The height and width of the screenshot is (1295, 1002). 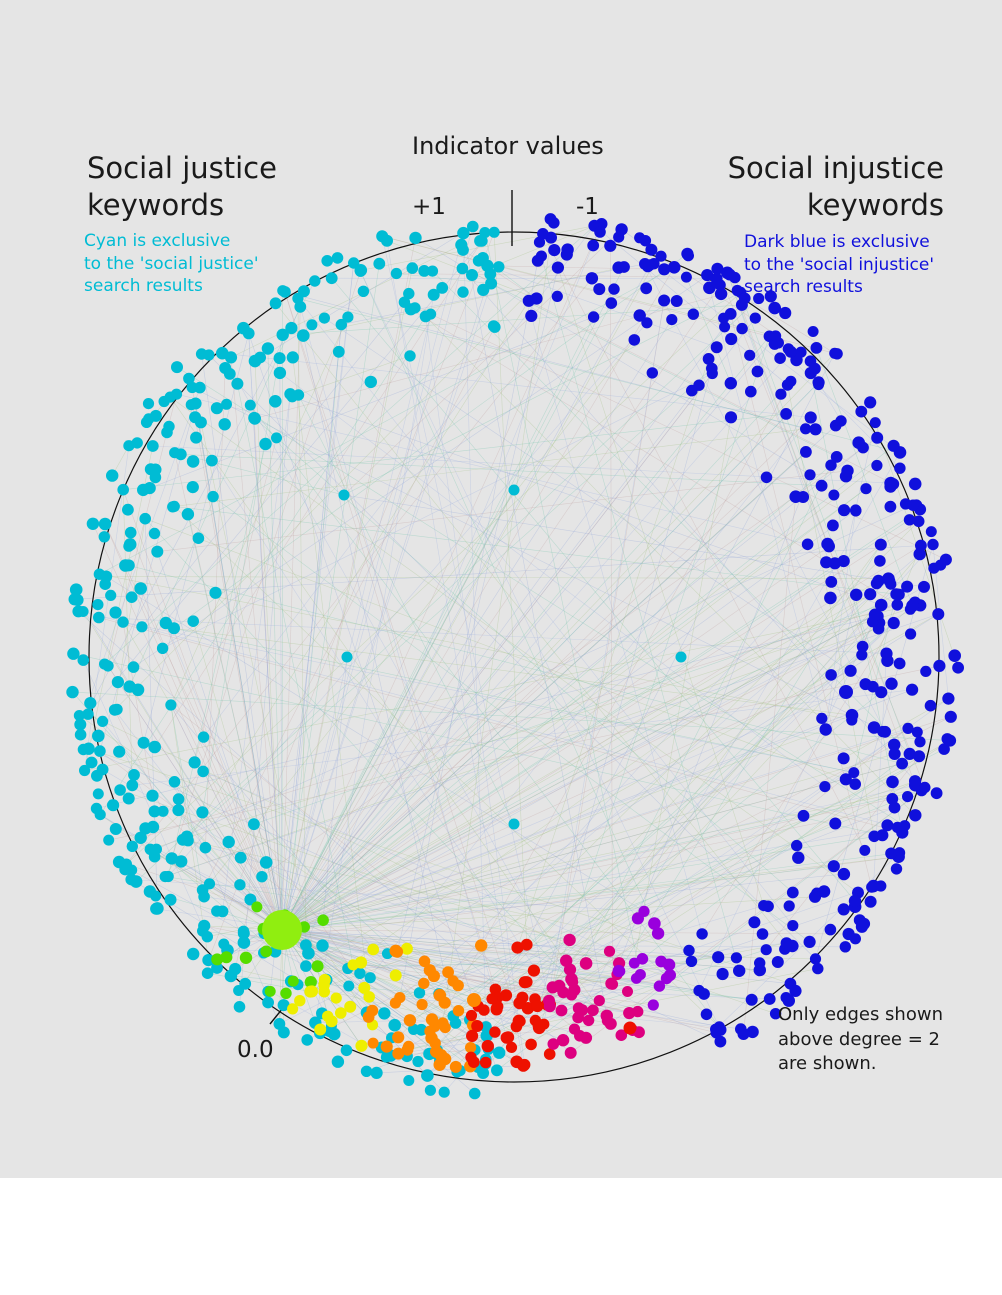 What do you see at coordinates (171, 263) in the screenshot?
I see `left-note-line-2: to the 'social justice'` at bounding box center [171, 263].